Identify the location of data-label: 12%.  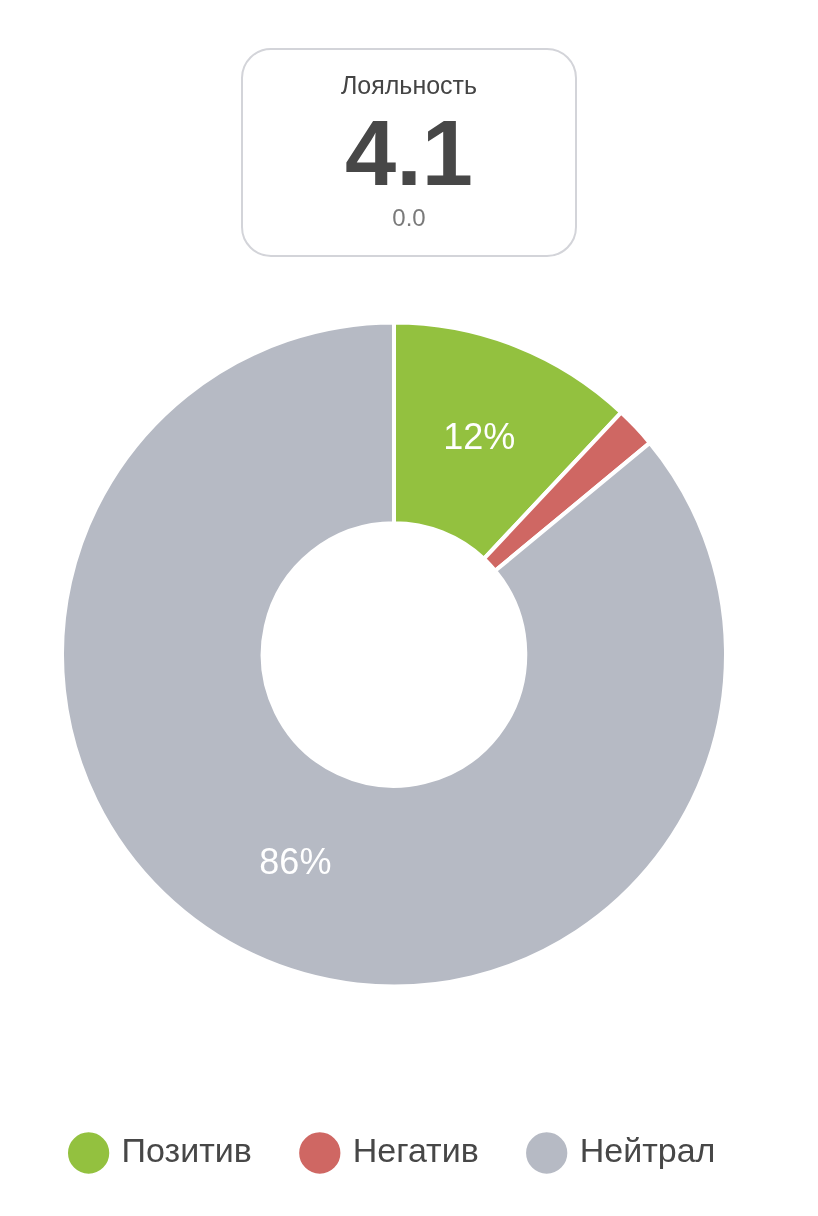
(479, 437).